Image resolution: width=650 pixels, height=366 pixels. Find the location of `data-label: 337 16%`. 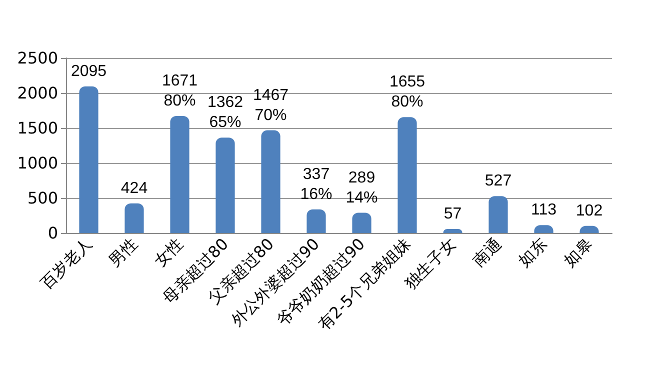

data-label: 337 16% is located at coordinates (316, 184).